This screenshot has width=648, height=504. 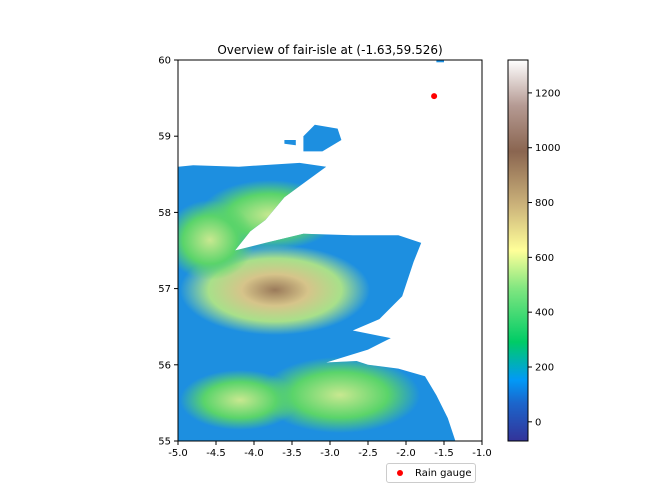 I want to click on x-tick-label: -3.5, so click(x=292, y=453).